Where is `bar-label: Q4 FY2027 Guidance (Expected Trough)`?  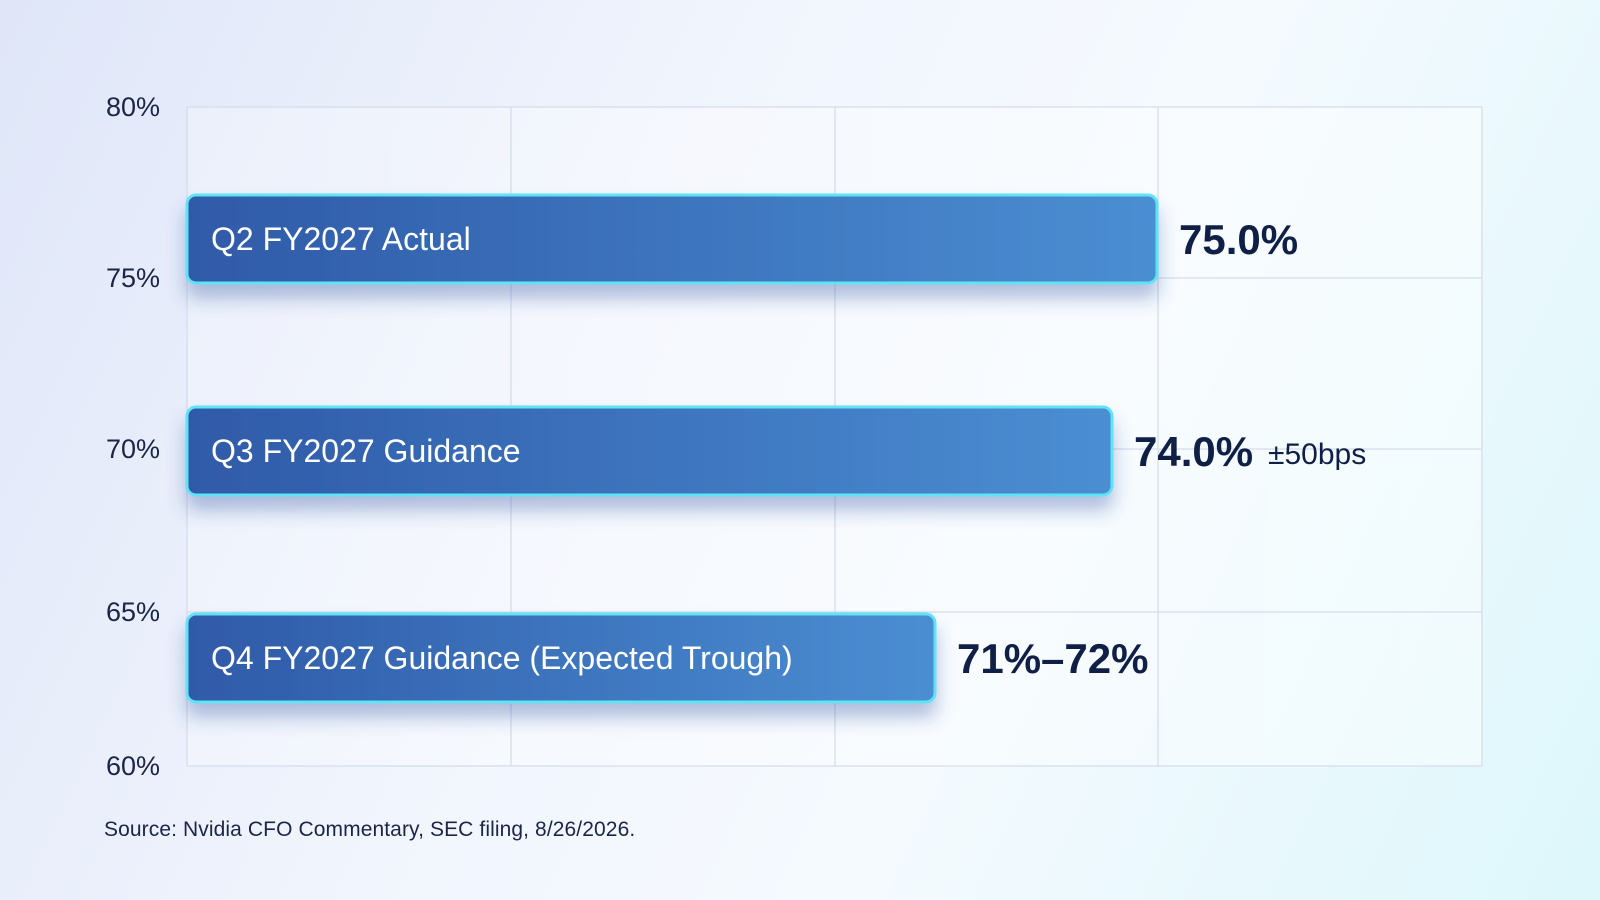
bar-label: Q4 FY2027 Guidance (Expected Trough) is located at coordinates (502, 658).